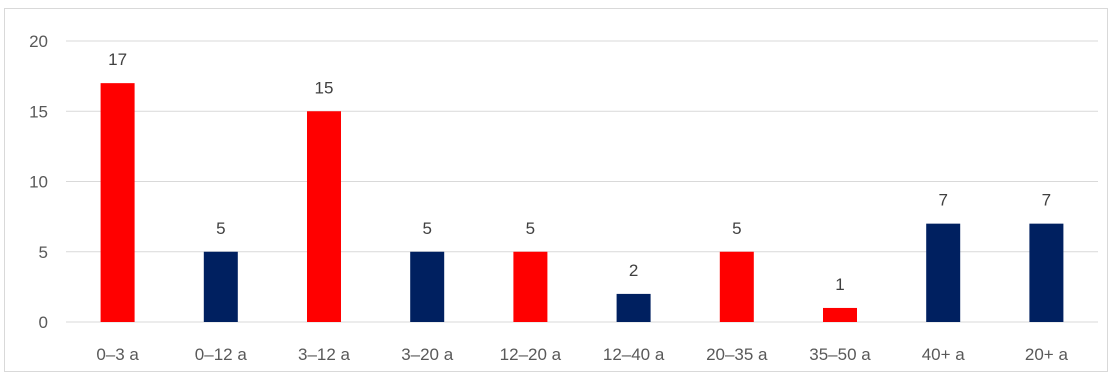  Describe the element at coordinates (38, 182) in the screenshot. I see `y-tick-label: 10` at that location.